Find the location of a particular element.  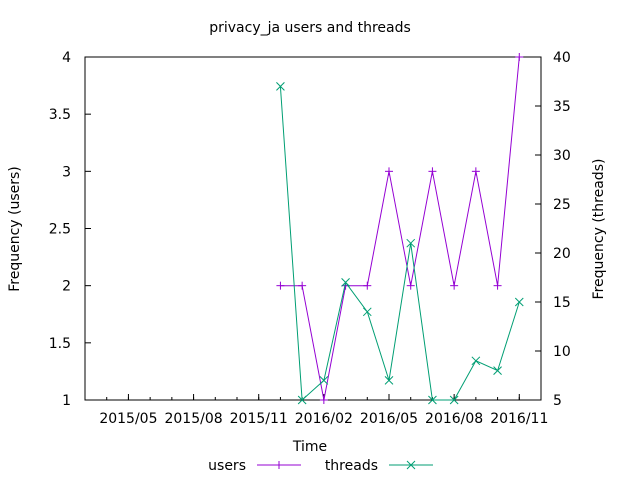

x-tick-label: 2016/08 is located at coordinates (454, 419).